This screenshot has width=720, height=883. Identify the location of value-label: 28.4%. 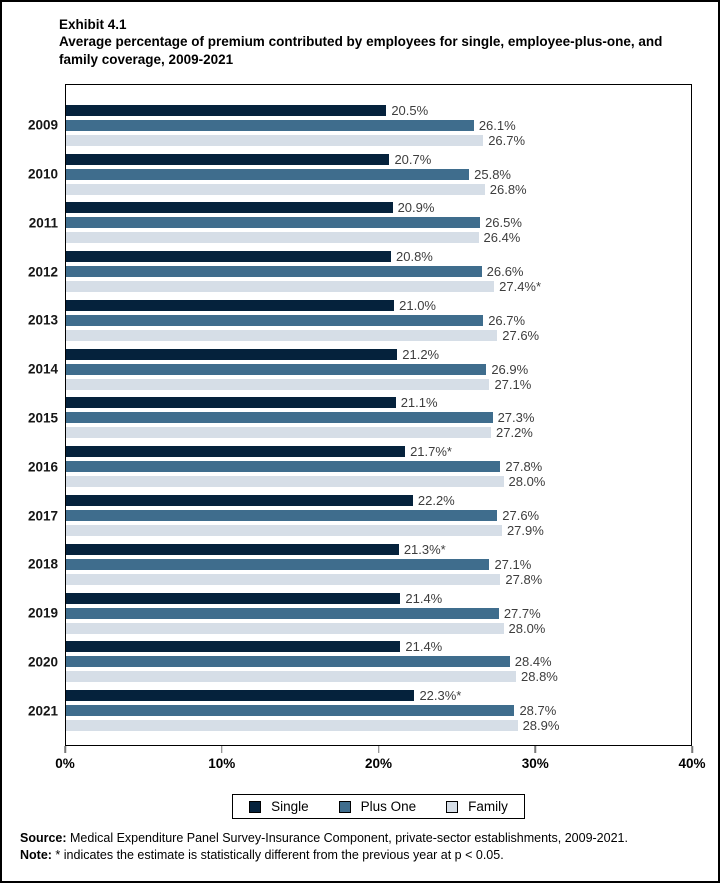
(533, 662).